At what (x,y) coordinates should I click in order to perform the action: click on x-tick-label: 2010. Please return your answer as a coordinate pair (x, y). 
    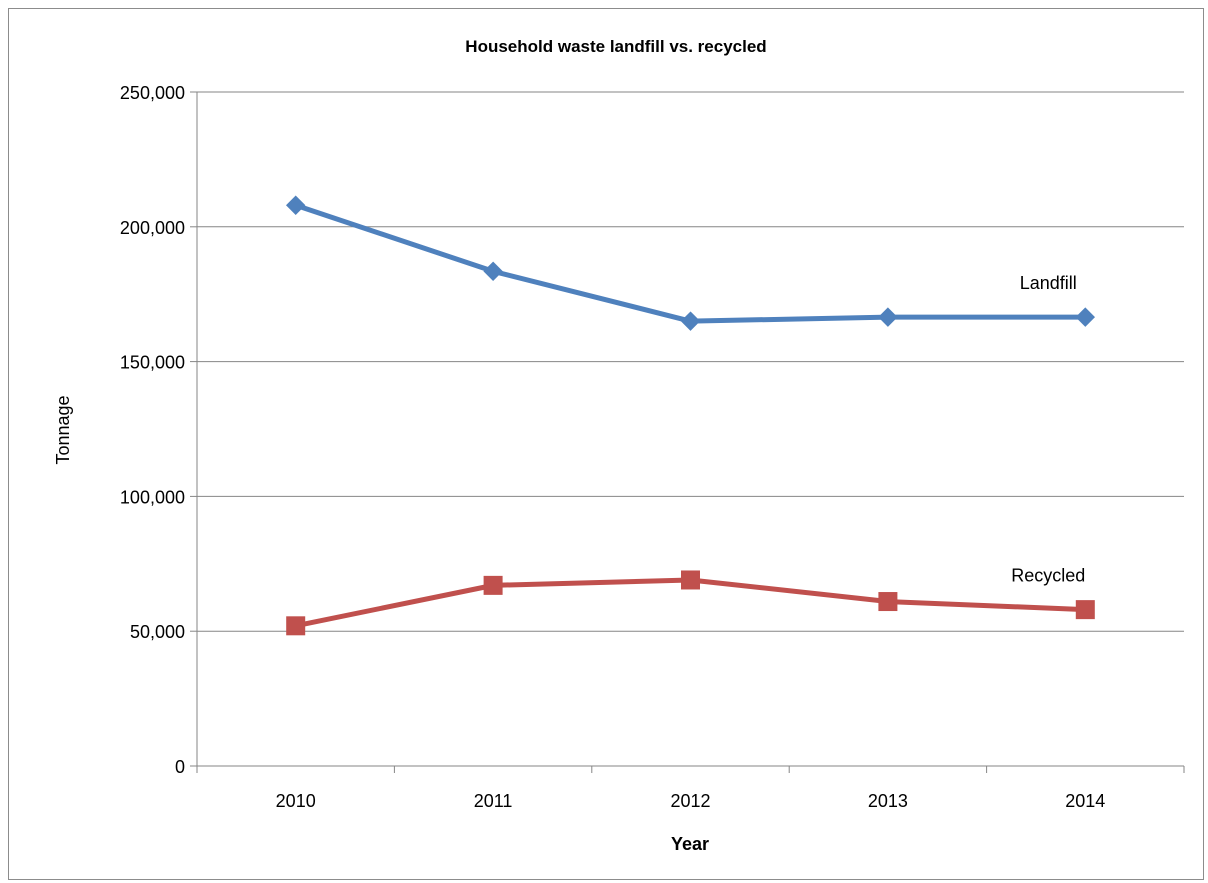
    Looking at the image, I should click on (296, 801).